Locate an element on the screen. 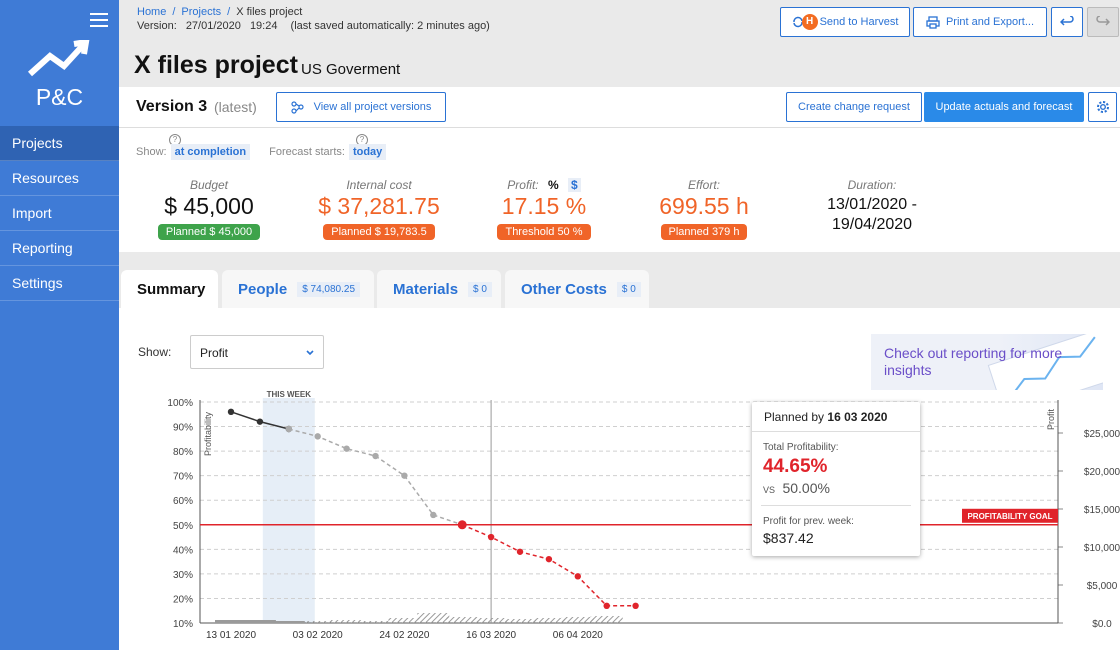  update-actuals-button: Update actuals and forecast is located at coordinates (1004, 107).